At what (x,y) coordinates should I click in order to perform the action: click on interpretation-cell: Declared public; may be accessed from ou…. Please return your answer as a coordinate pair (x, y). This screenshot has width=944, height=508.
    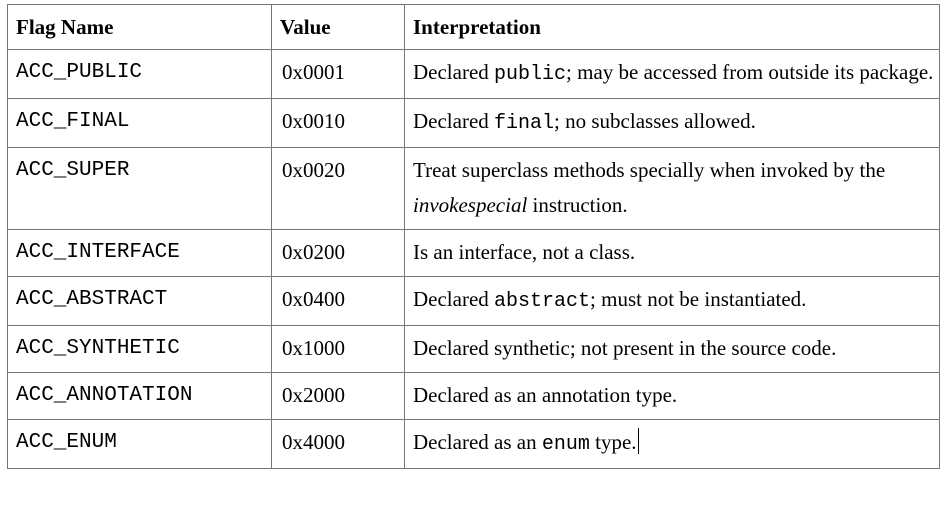
    Looking at the image, I should click on (672, 74).